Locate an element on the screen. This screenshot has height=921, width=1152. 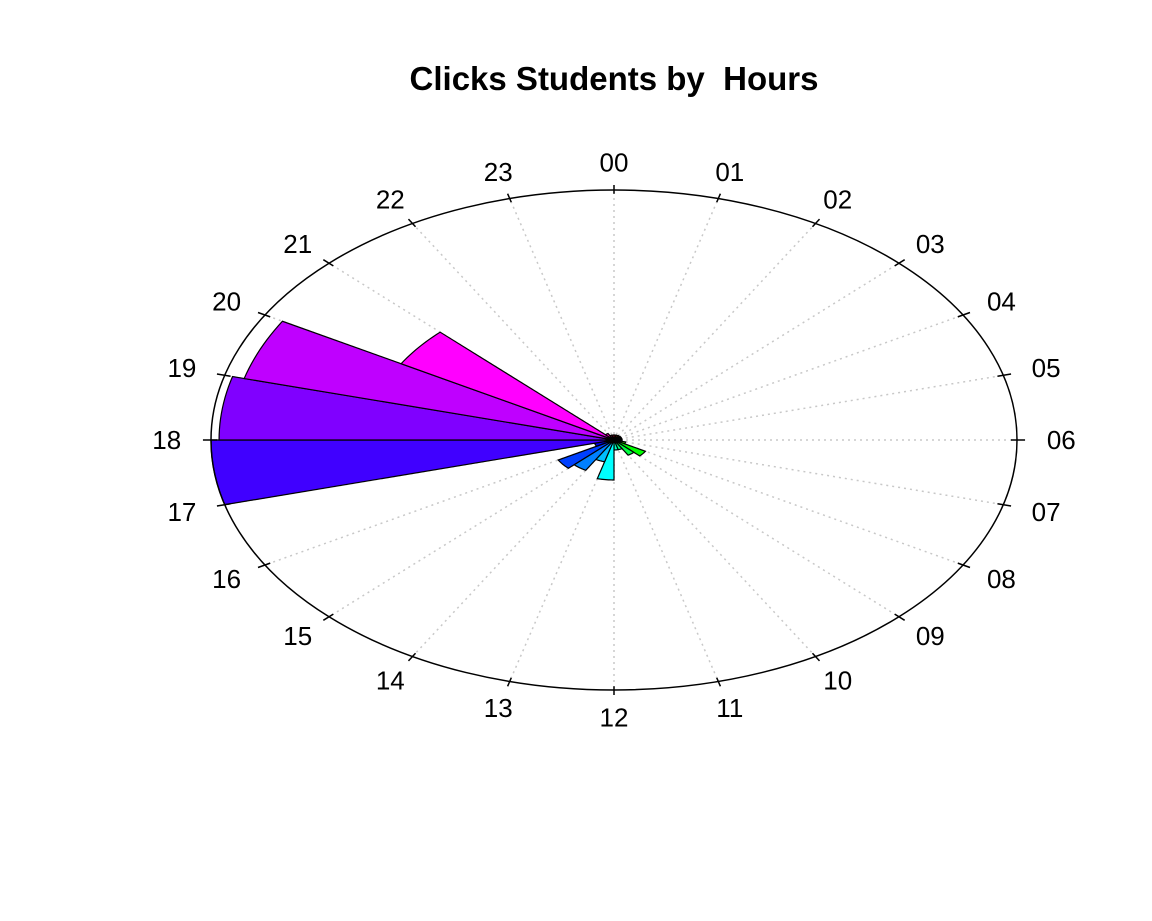
hour-label-10: 10 is located at coordinates (837, 680).